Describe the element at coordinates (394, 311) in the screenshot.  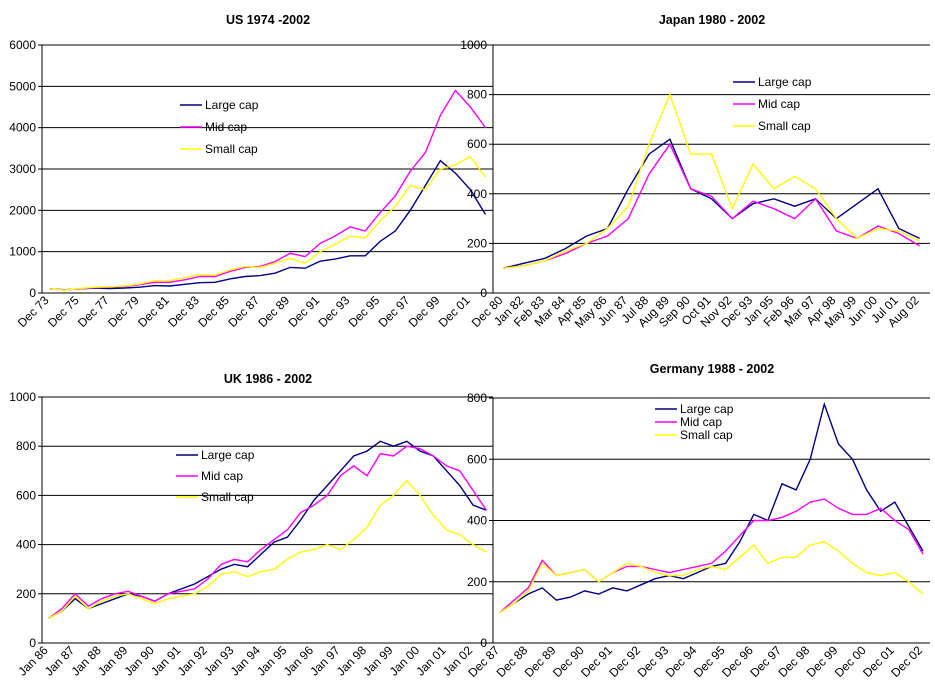
I see `x-tick-label: Dec 97` at that location.